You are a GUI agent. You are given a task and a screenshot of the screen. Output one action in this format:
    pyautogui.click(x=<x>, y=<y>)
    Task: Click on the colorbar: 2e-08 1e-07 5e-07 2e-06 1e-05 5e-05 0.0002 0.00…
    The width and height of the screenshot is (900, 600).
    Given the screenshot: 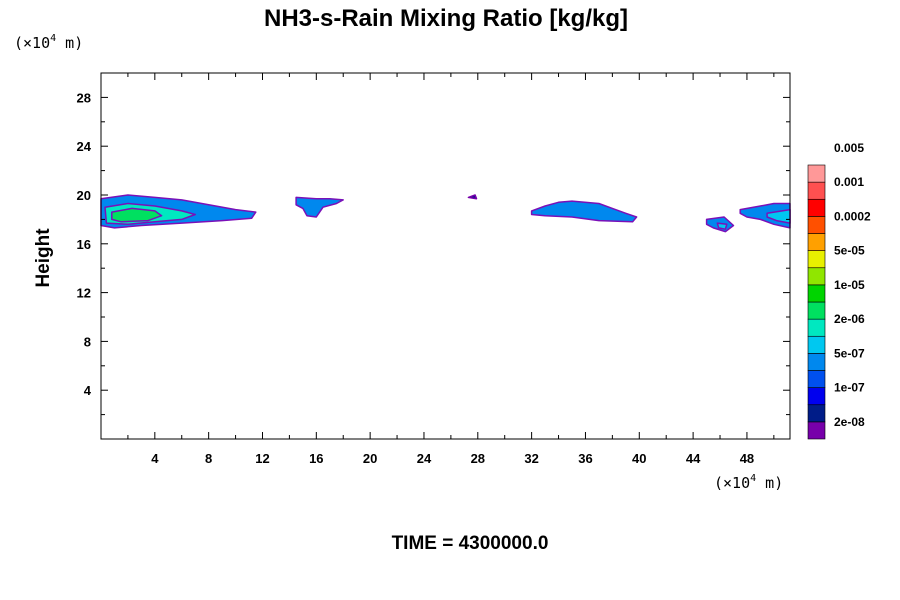 What is the action you would take?
    pyautogui.click(x=839, y=290)
    